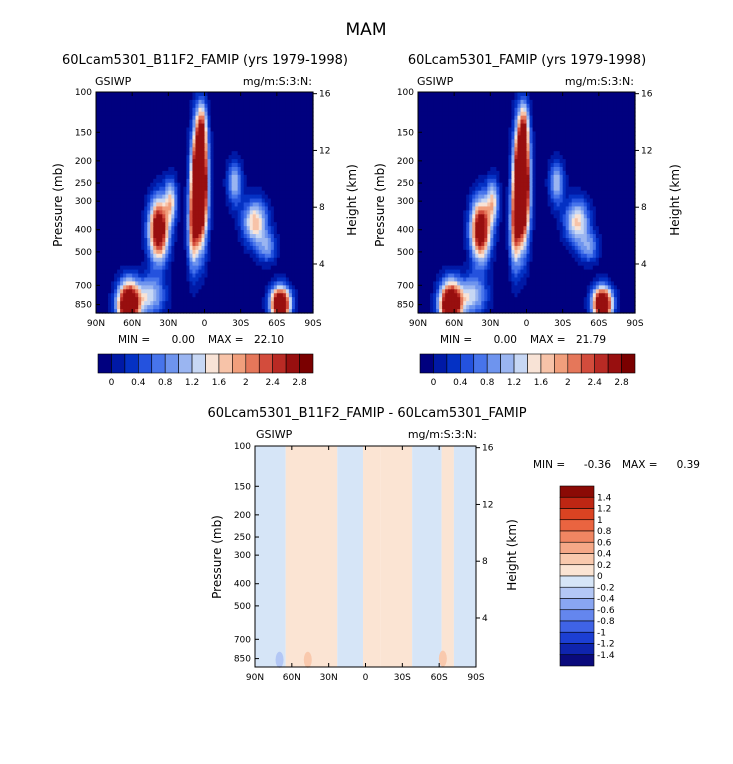  I want to click on panel-2-stats: MIN = 0.00 MAX = 21.79, so click(523, 340).